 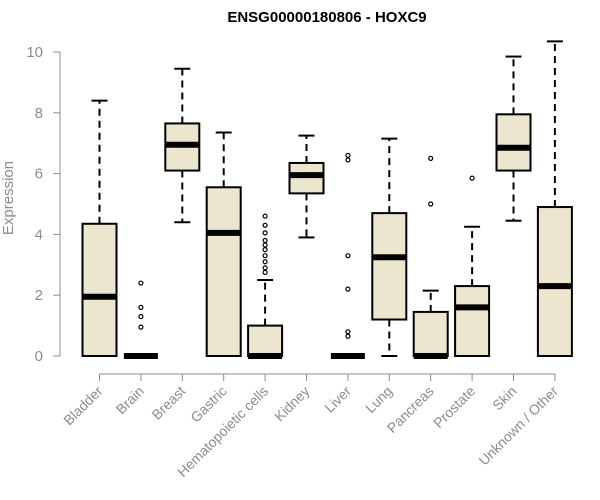 I want to click on y-tick-label: 10, so click(x=34, y=52).